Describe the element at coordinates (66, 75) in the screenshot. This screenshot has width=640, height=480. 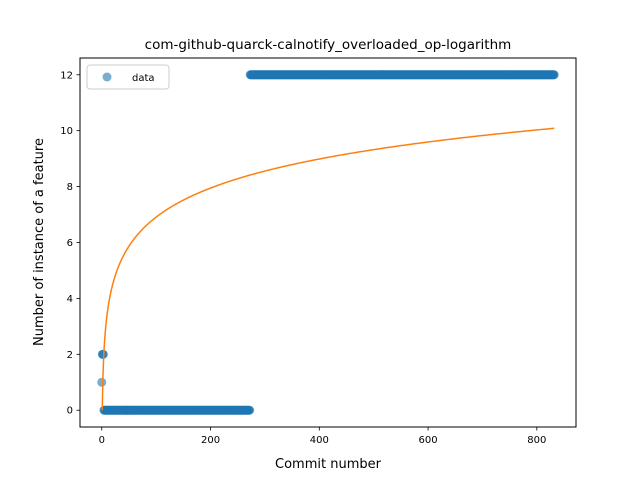
I see `y-tick-label: 12` at that location.